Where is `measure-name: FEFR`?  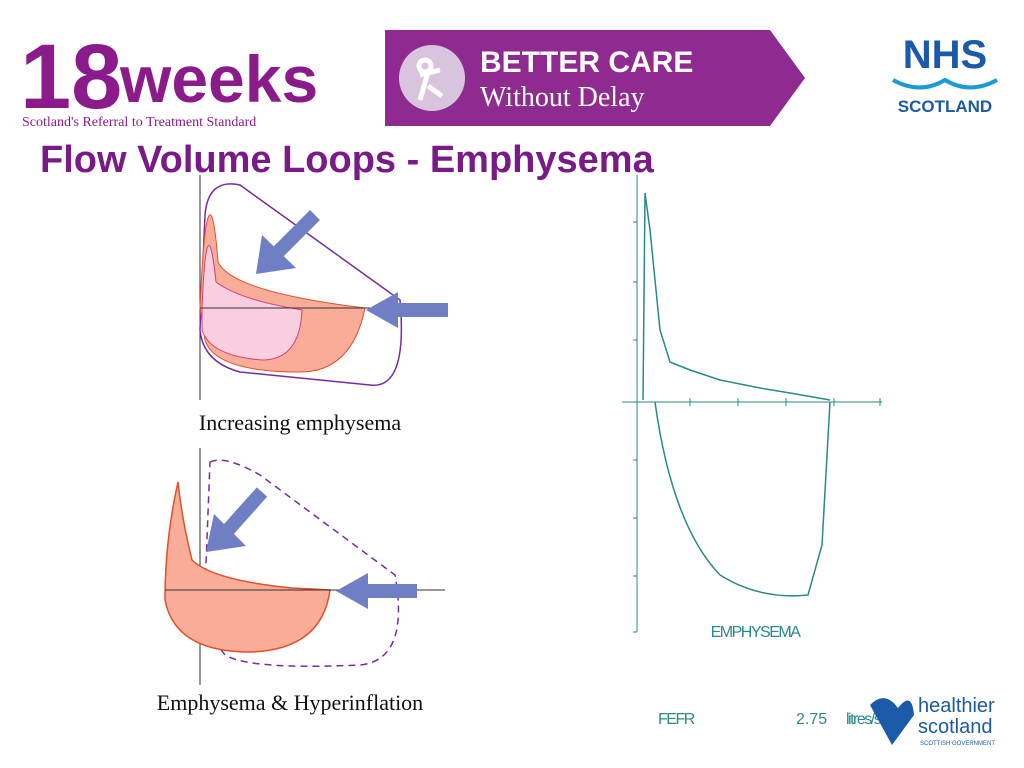 measure-name: FEFR is located at coordinates (676, 719).